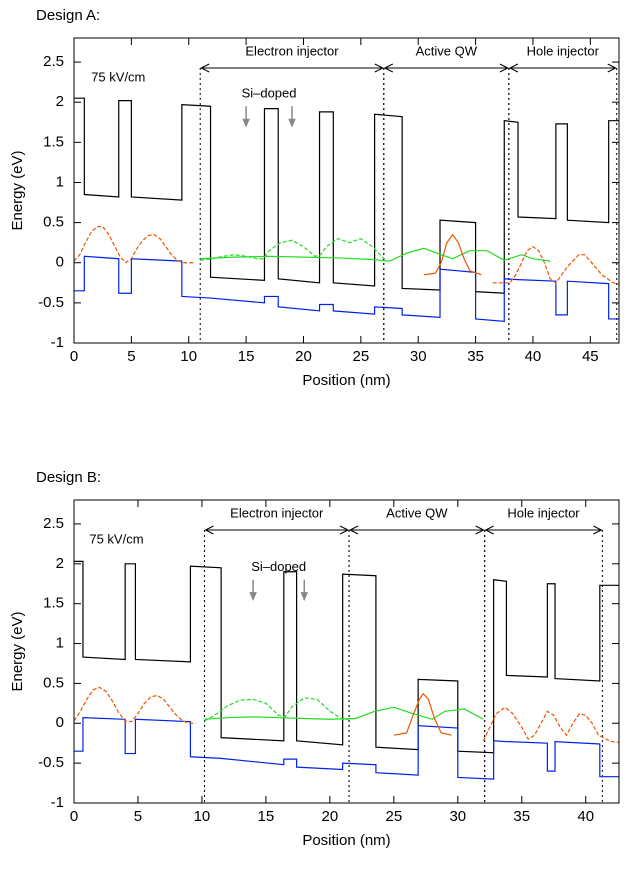  Describe the element at coordinates (590, 356) in the screenshot. I see `x-tick-label: 45` at that location.